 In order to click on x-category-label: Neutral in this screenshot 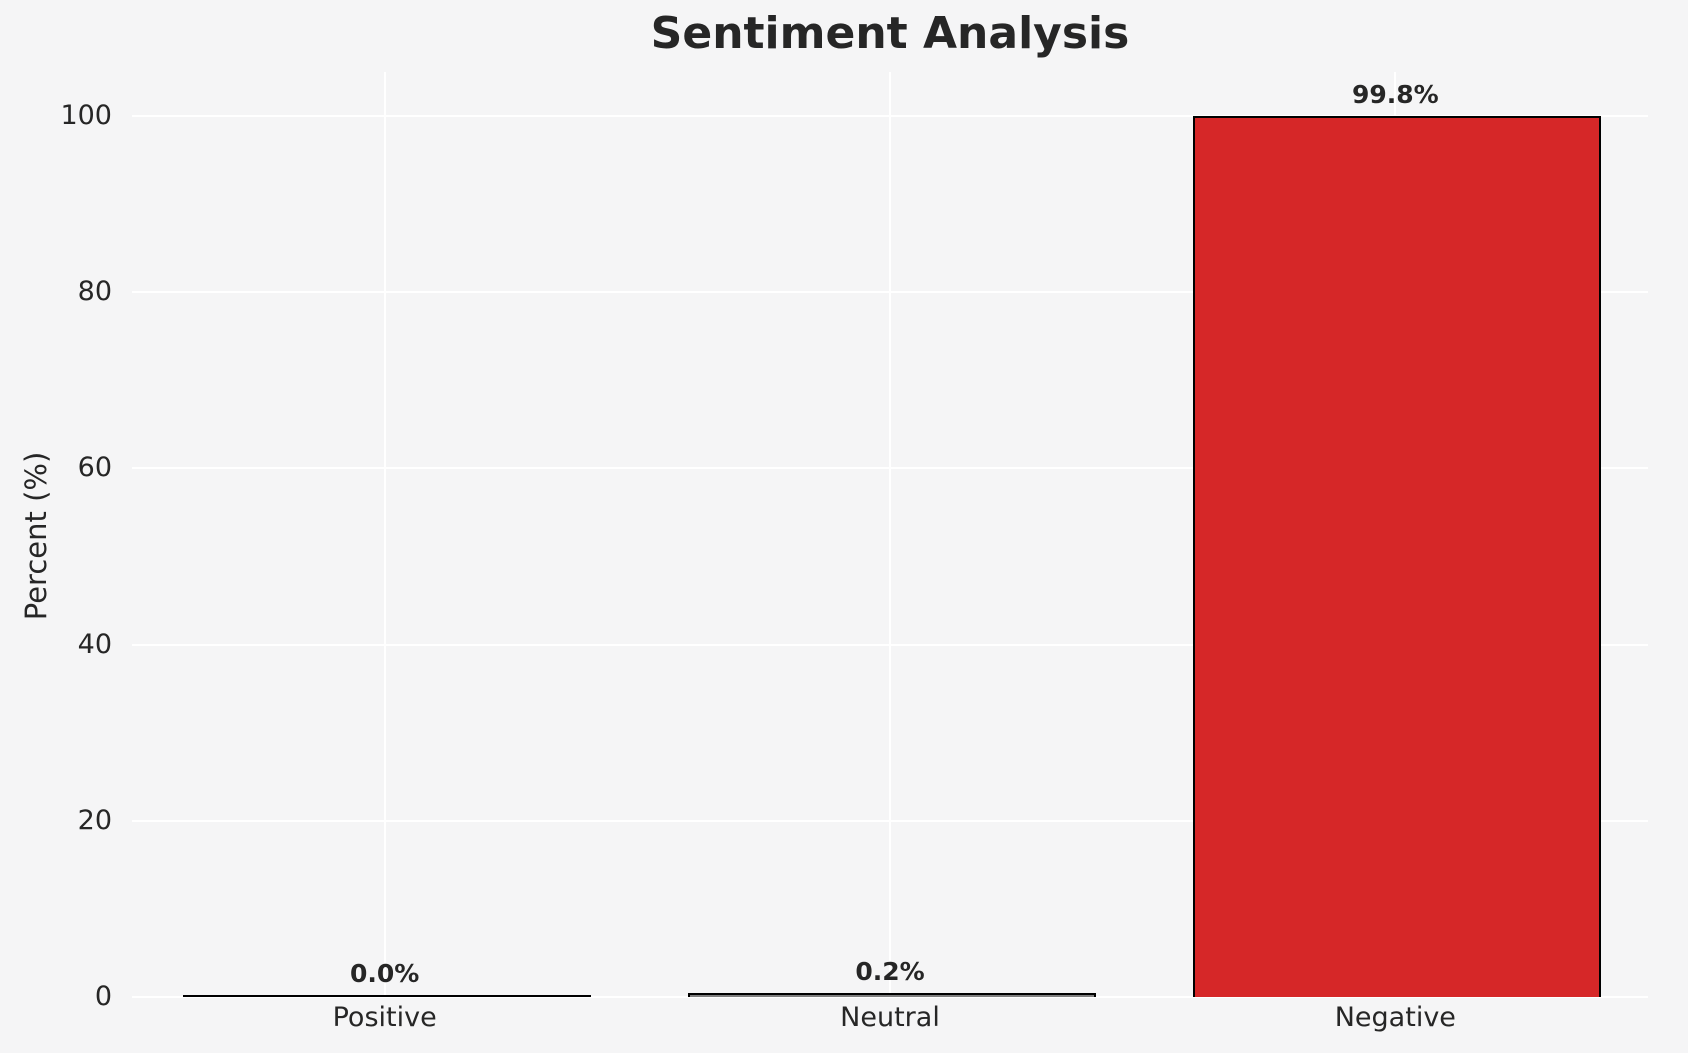, I will do `click(890, 1017)`.